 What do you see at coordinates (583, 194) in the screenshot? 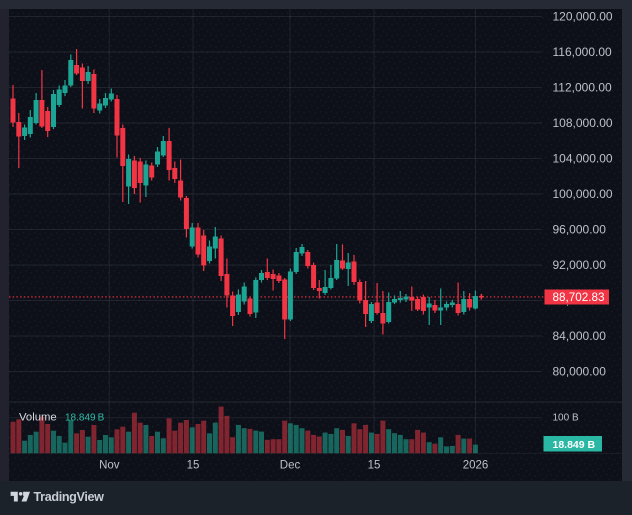
I see `svg-text: 100,000.00` at bounding box center [583, 194].